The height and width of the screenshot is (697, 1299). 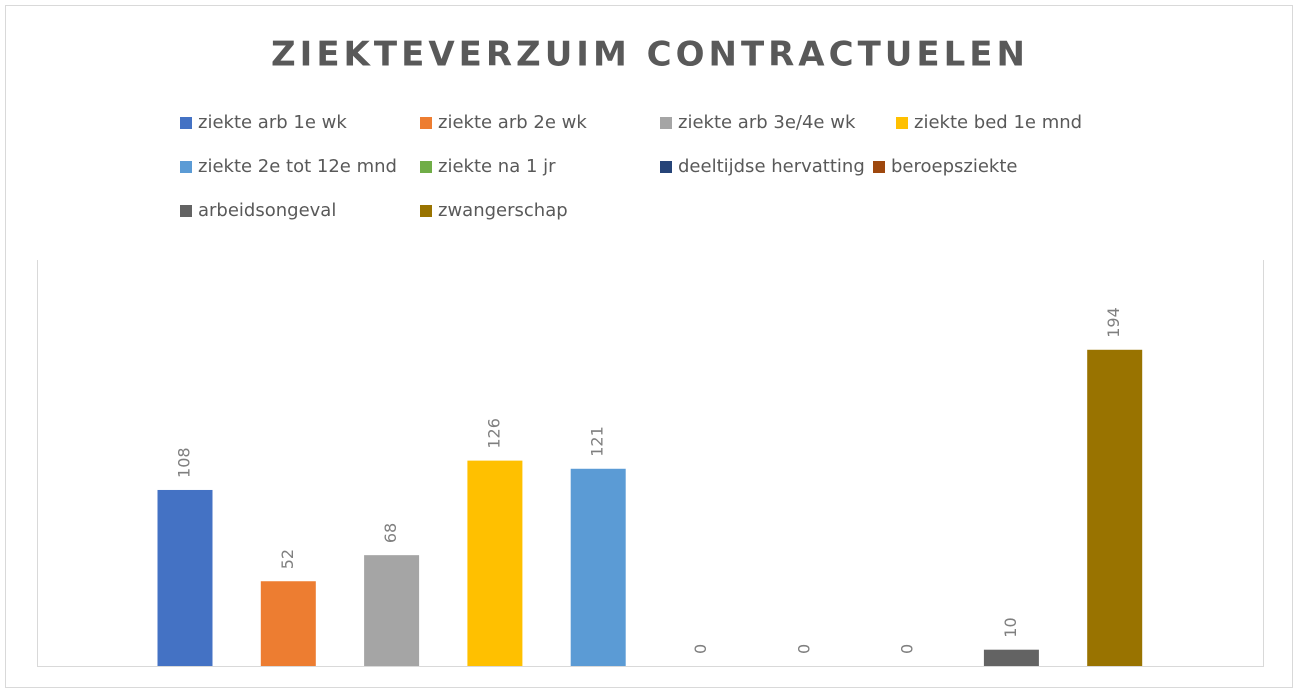 I want to click on legend-label: ziekte arb 1e wk, so click(x=272, y=122).